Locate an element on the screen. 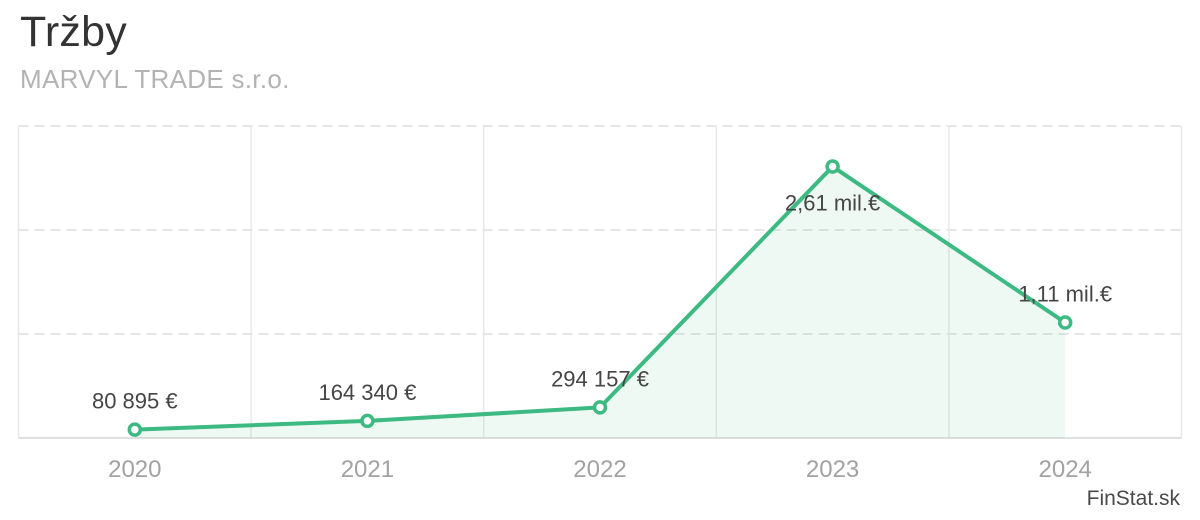 This screenshot has width=1200, height=520. chart-x-tick-label: 2024 is located at coordinates (1065, 469).